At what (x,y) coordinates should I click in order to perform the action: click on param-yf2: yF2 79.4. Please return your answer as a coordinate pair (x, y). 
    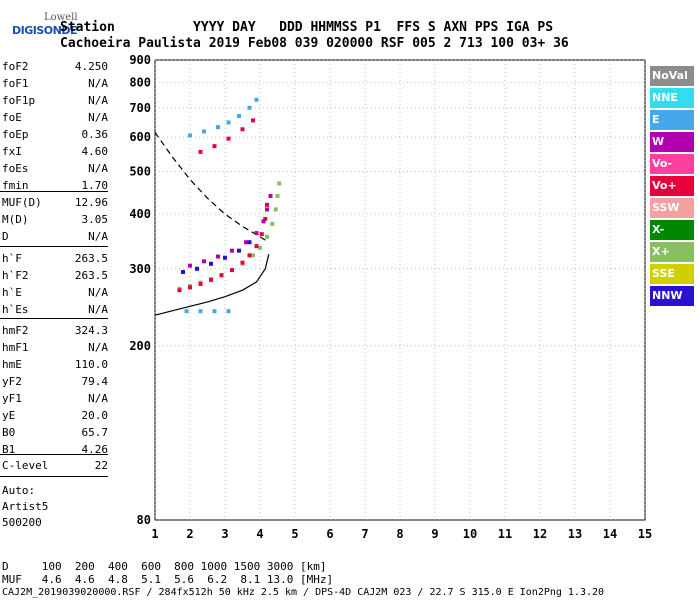
    Looking at the image, I should click on (55, 383).